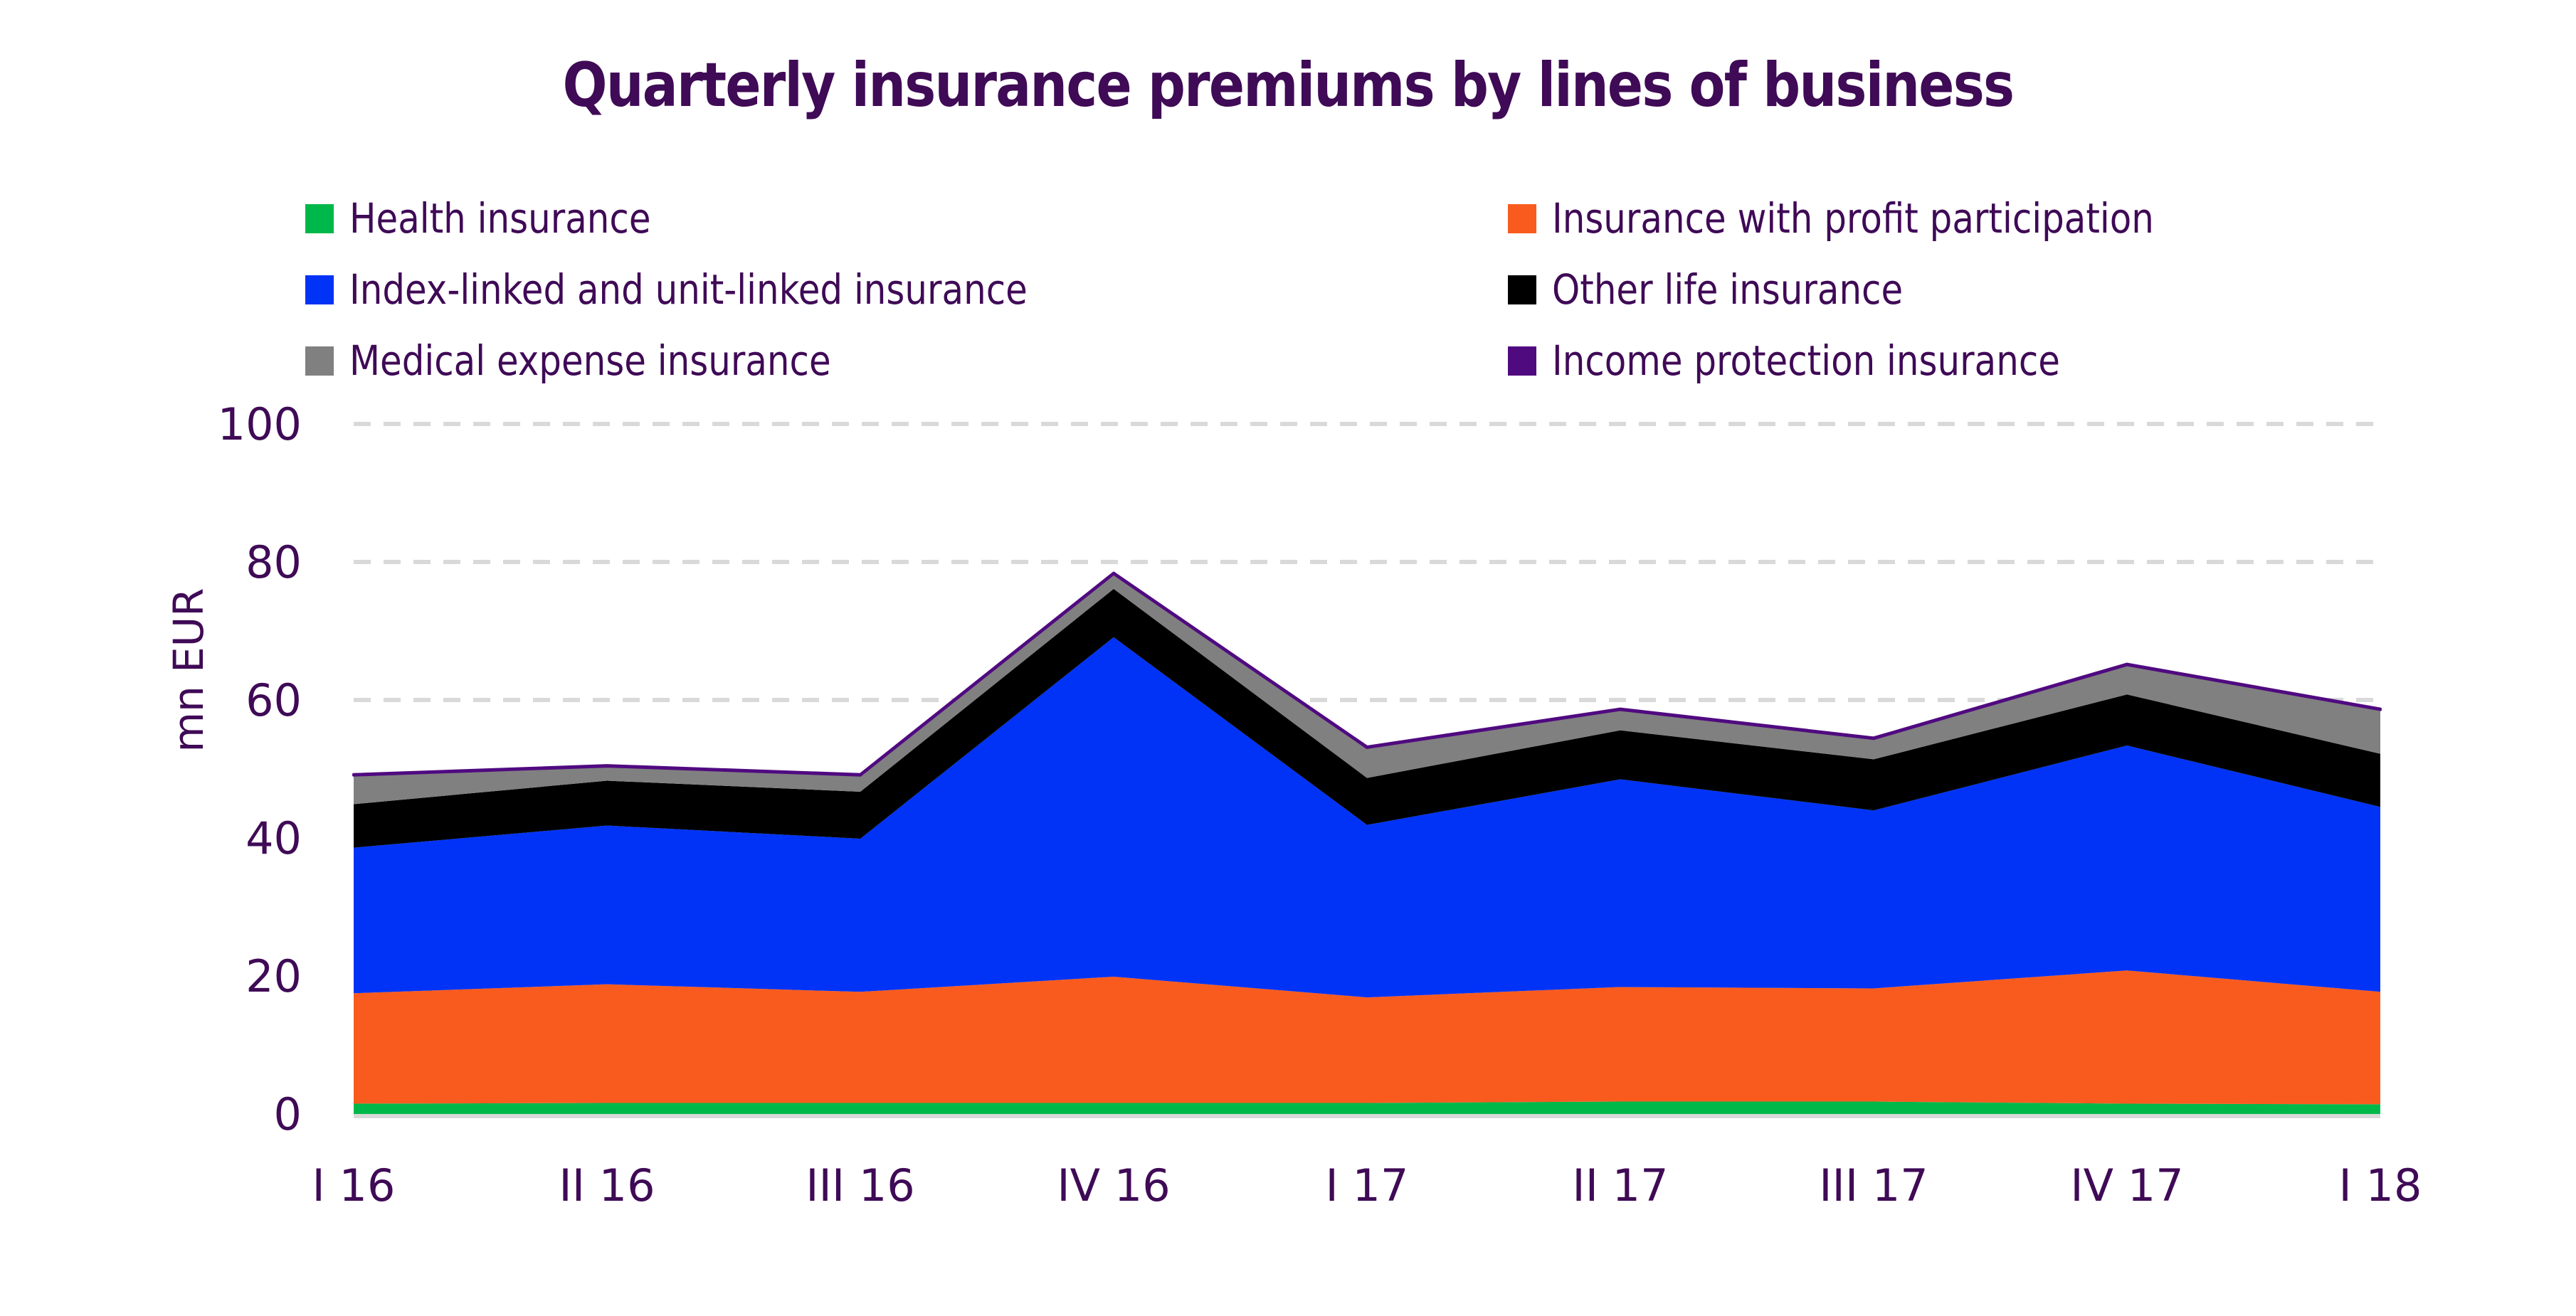 The width and height of the screenshot is (2576, 1316). Describe the element at coordinates (590, 360) in the screenshot. I see `legend-label: Medical expense insurance` at that location.